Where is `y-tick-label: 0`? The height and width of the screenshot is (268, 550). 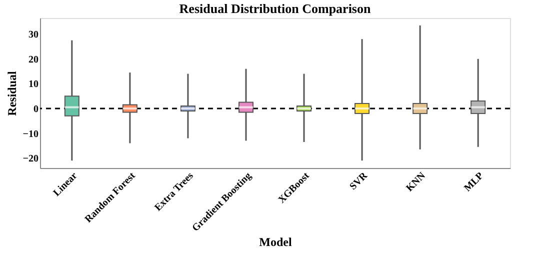
y-tick-label: 0 is located at coordinates (36, 109).